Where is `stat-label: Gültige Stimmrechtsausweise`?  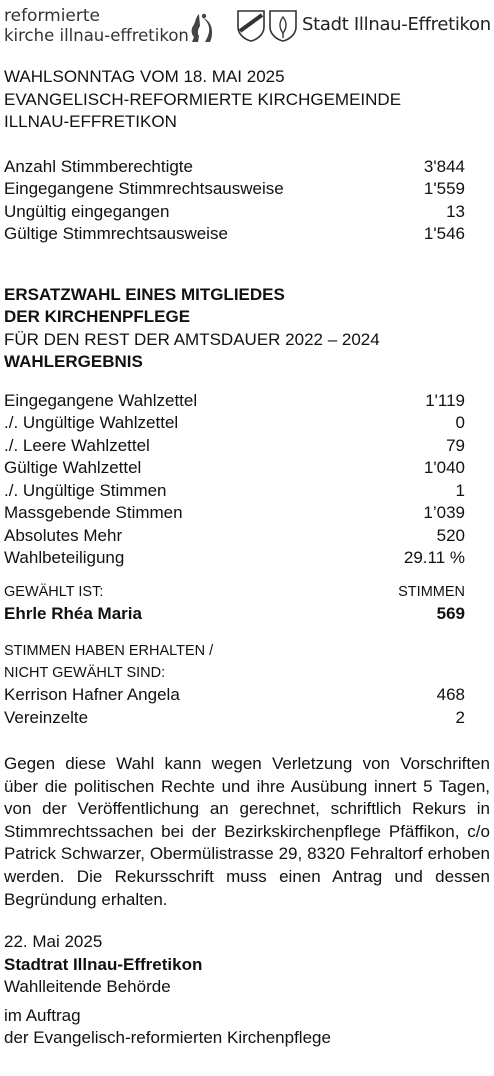 stat-label: Gültige Stimmrechtsausweise is located at coordinates (116, 233).